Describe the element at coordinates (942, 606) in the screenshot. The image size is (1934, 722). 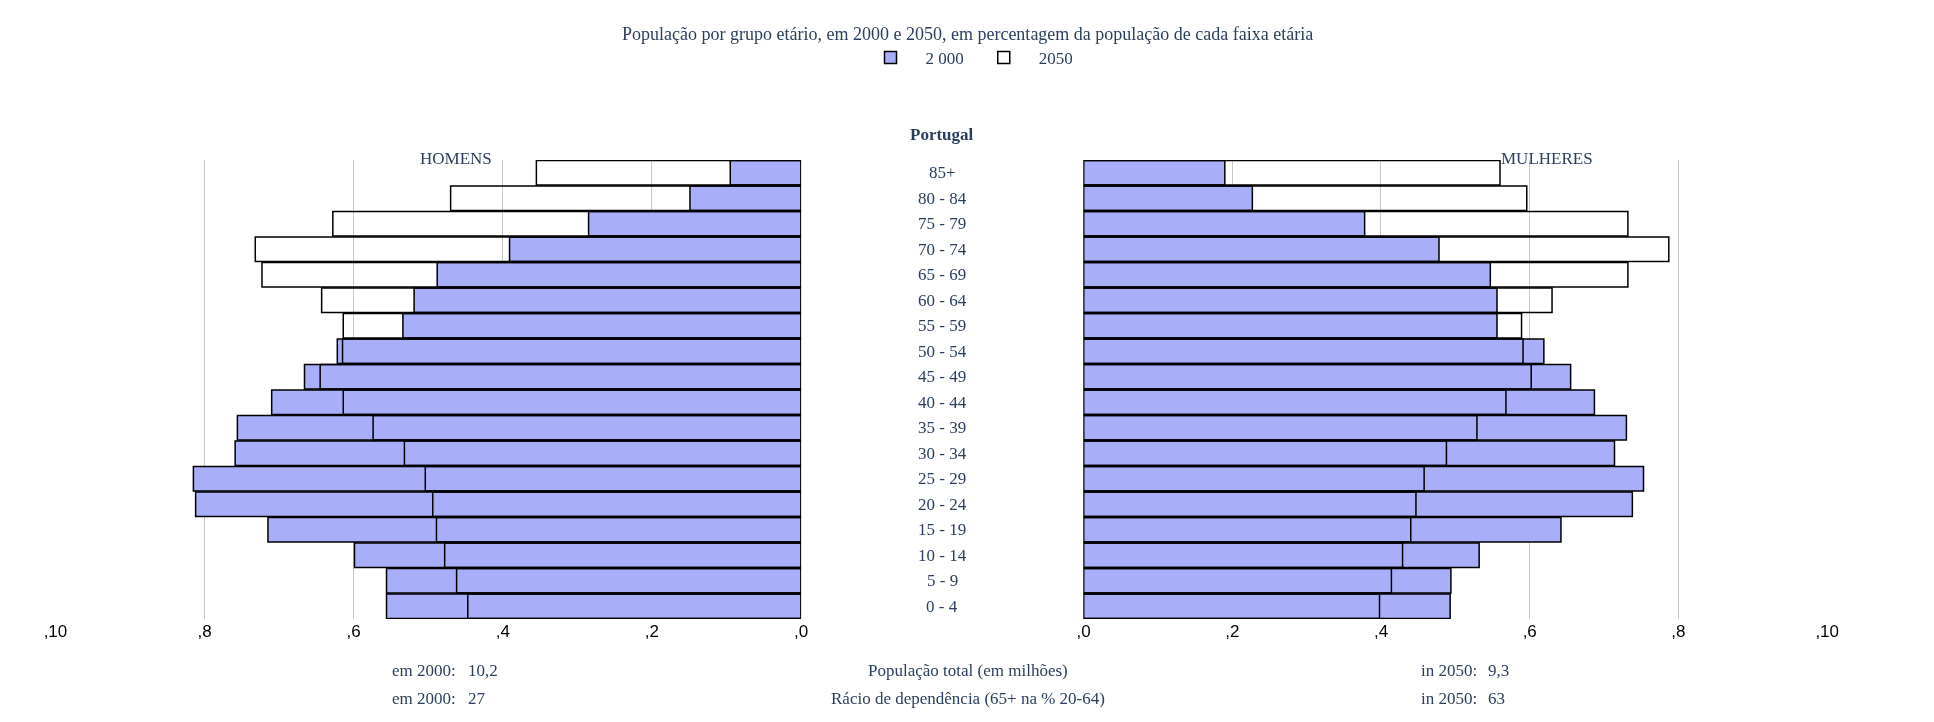
I see `category-label: 0 - 4` at that location.